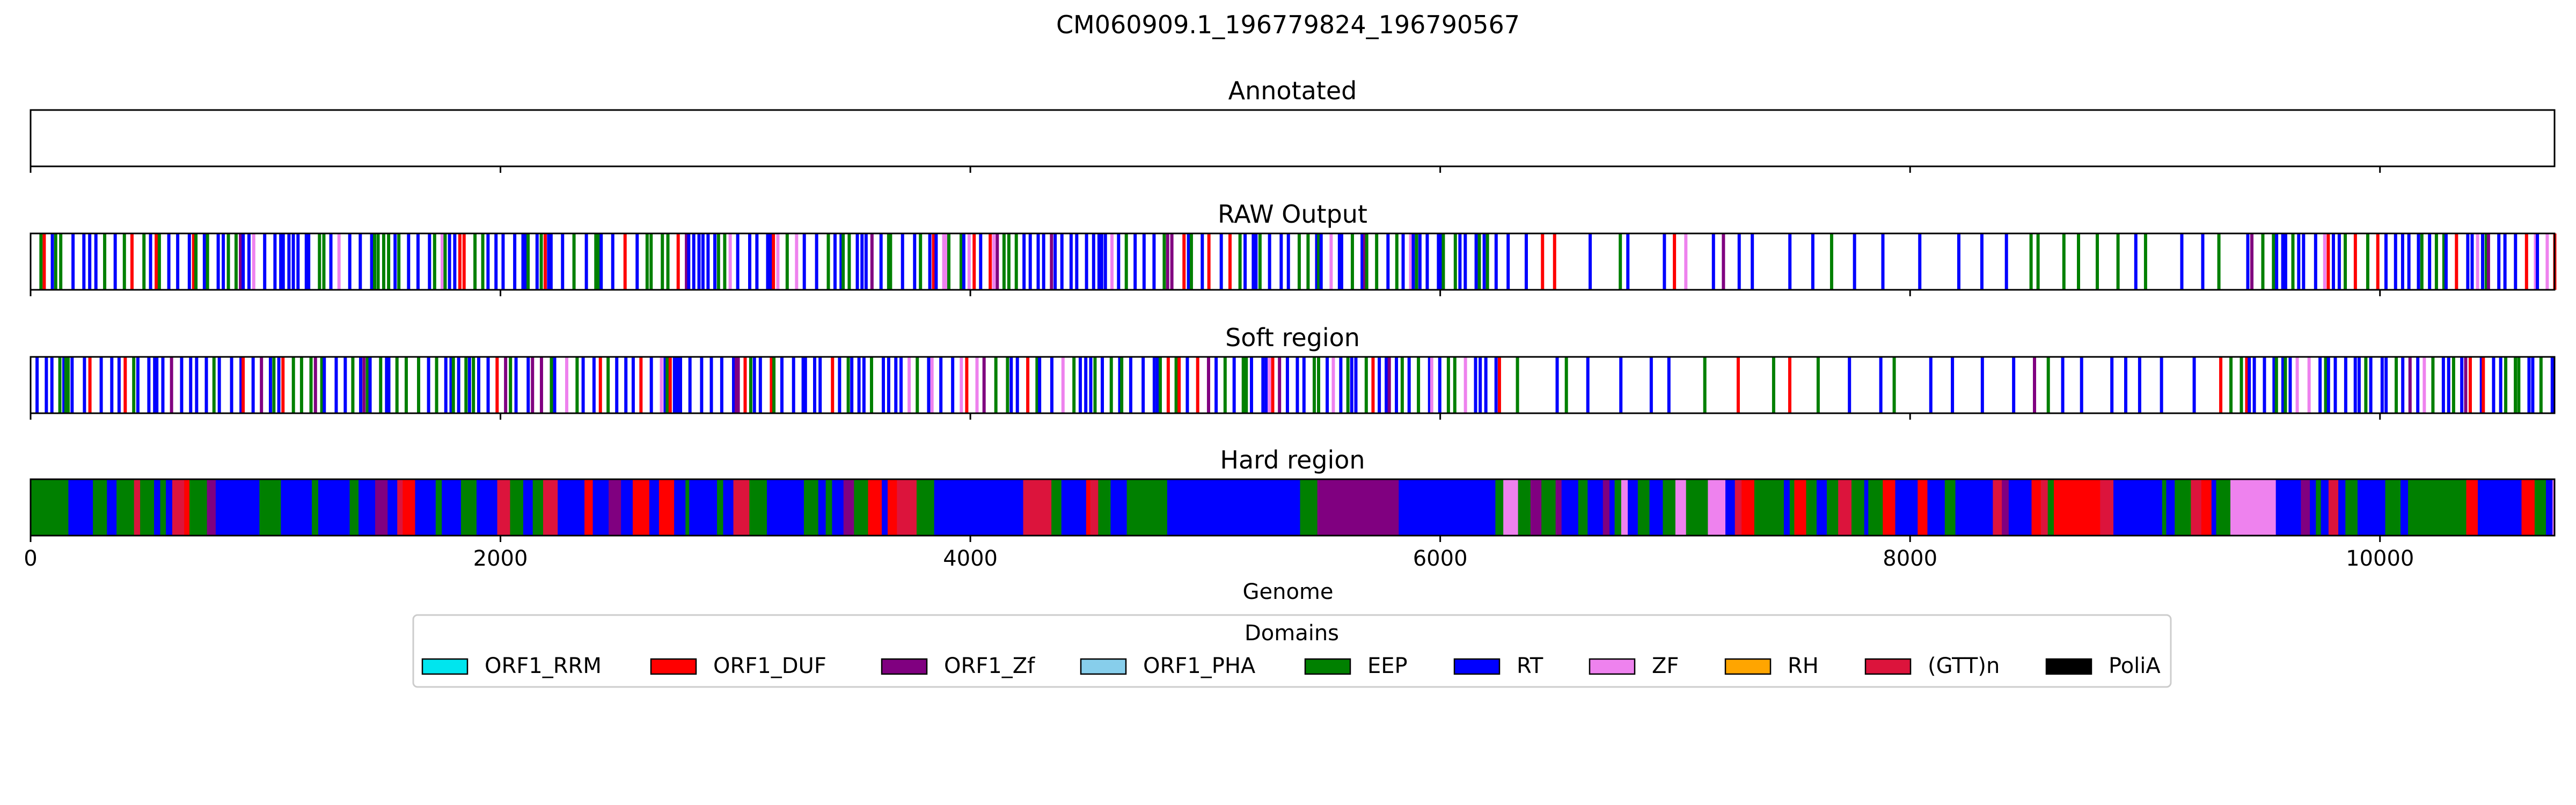  I want to click on legend-item: RH, so click(1771, 666).